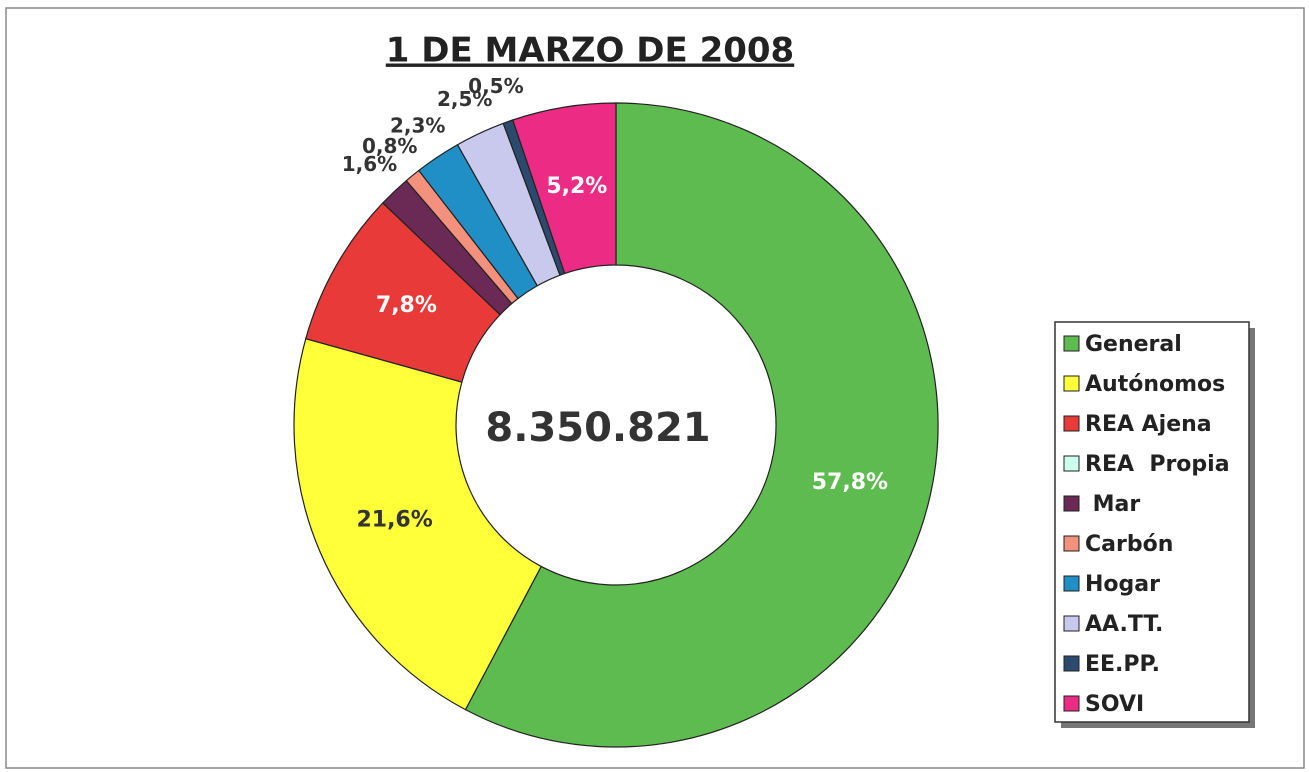  Describe the element at coordinates (464, 99) in the screenshot. I see `data-label: 2,5%` at that location.